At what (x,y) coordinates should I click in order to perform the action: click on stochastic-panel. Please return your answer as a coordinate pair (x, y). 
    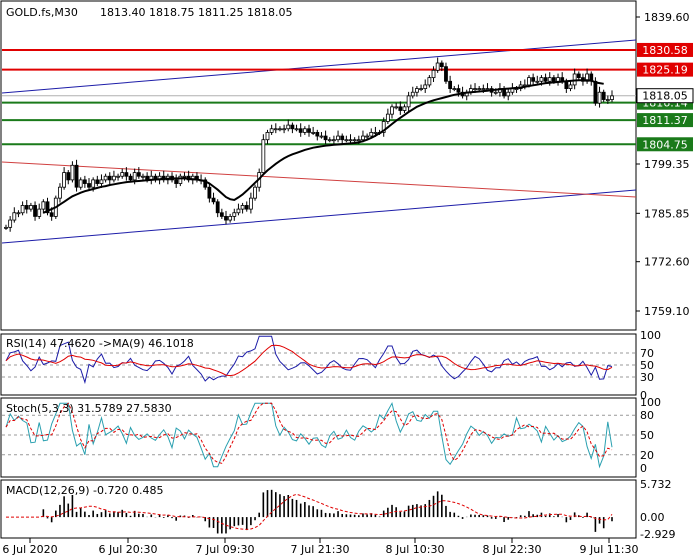
    Looking at the image, I should click on (318, 437).